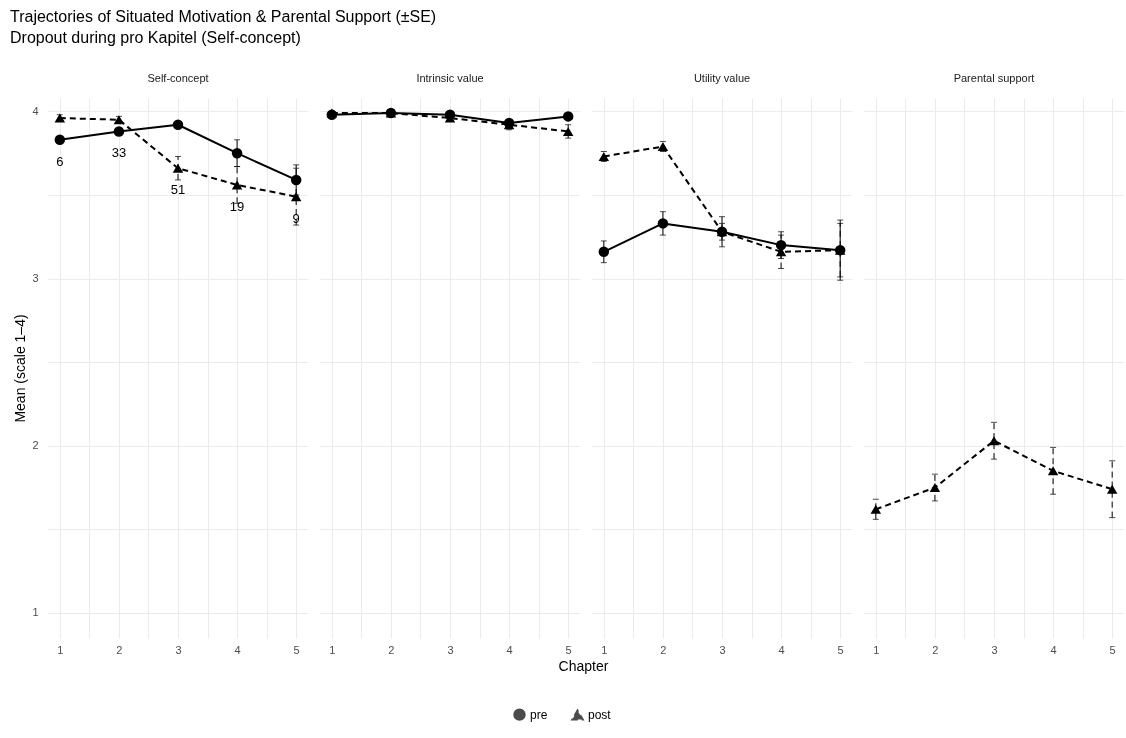 The width and height of the screenshot is (1126, 738). I want to click on annotation: 19, so click(237, 206).